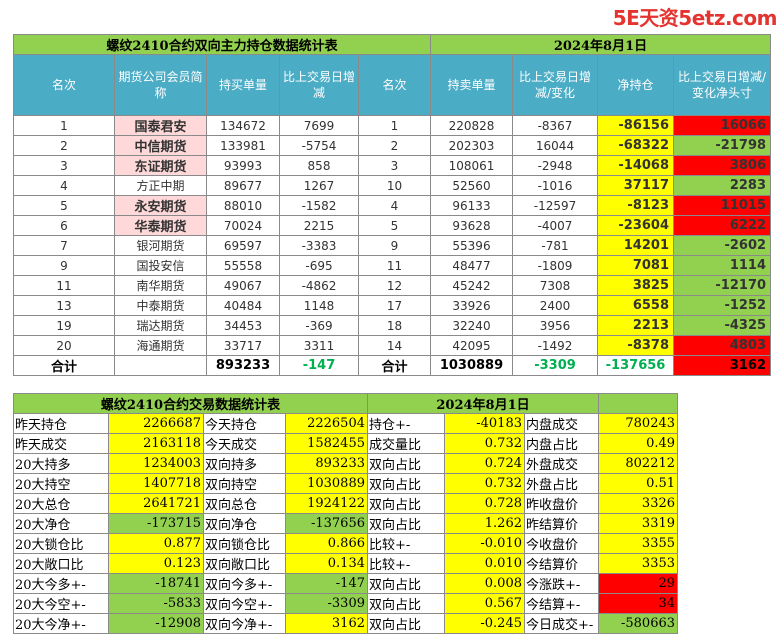 The width and height of the screenshot is (783, 634). I want to click on trade-label-b: 双向持空, so click(244, 483).